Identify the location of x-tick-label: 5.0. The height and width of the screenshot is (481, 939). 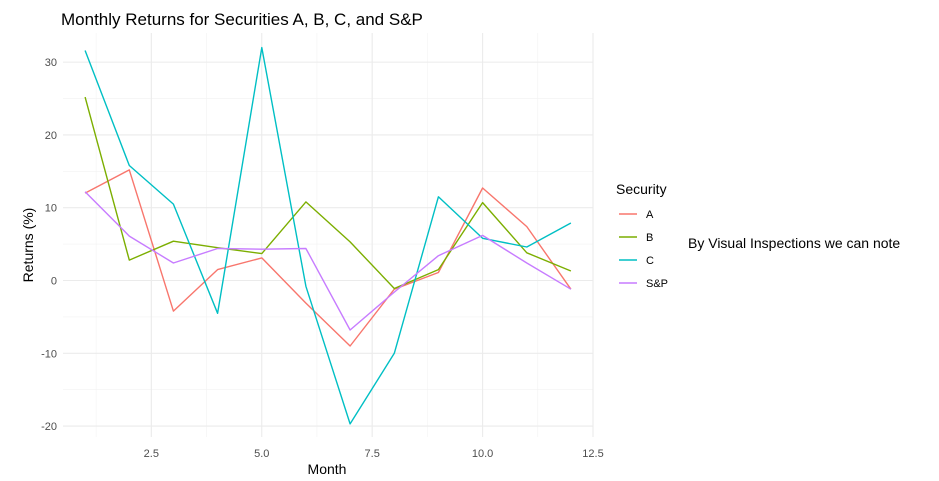
(261, 454).